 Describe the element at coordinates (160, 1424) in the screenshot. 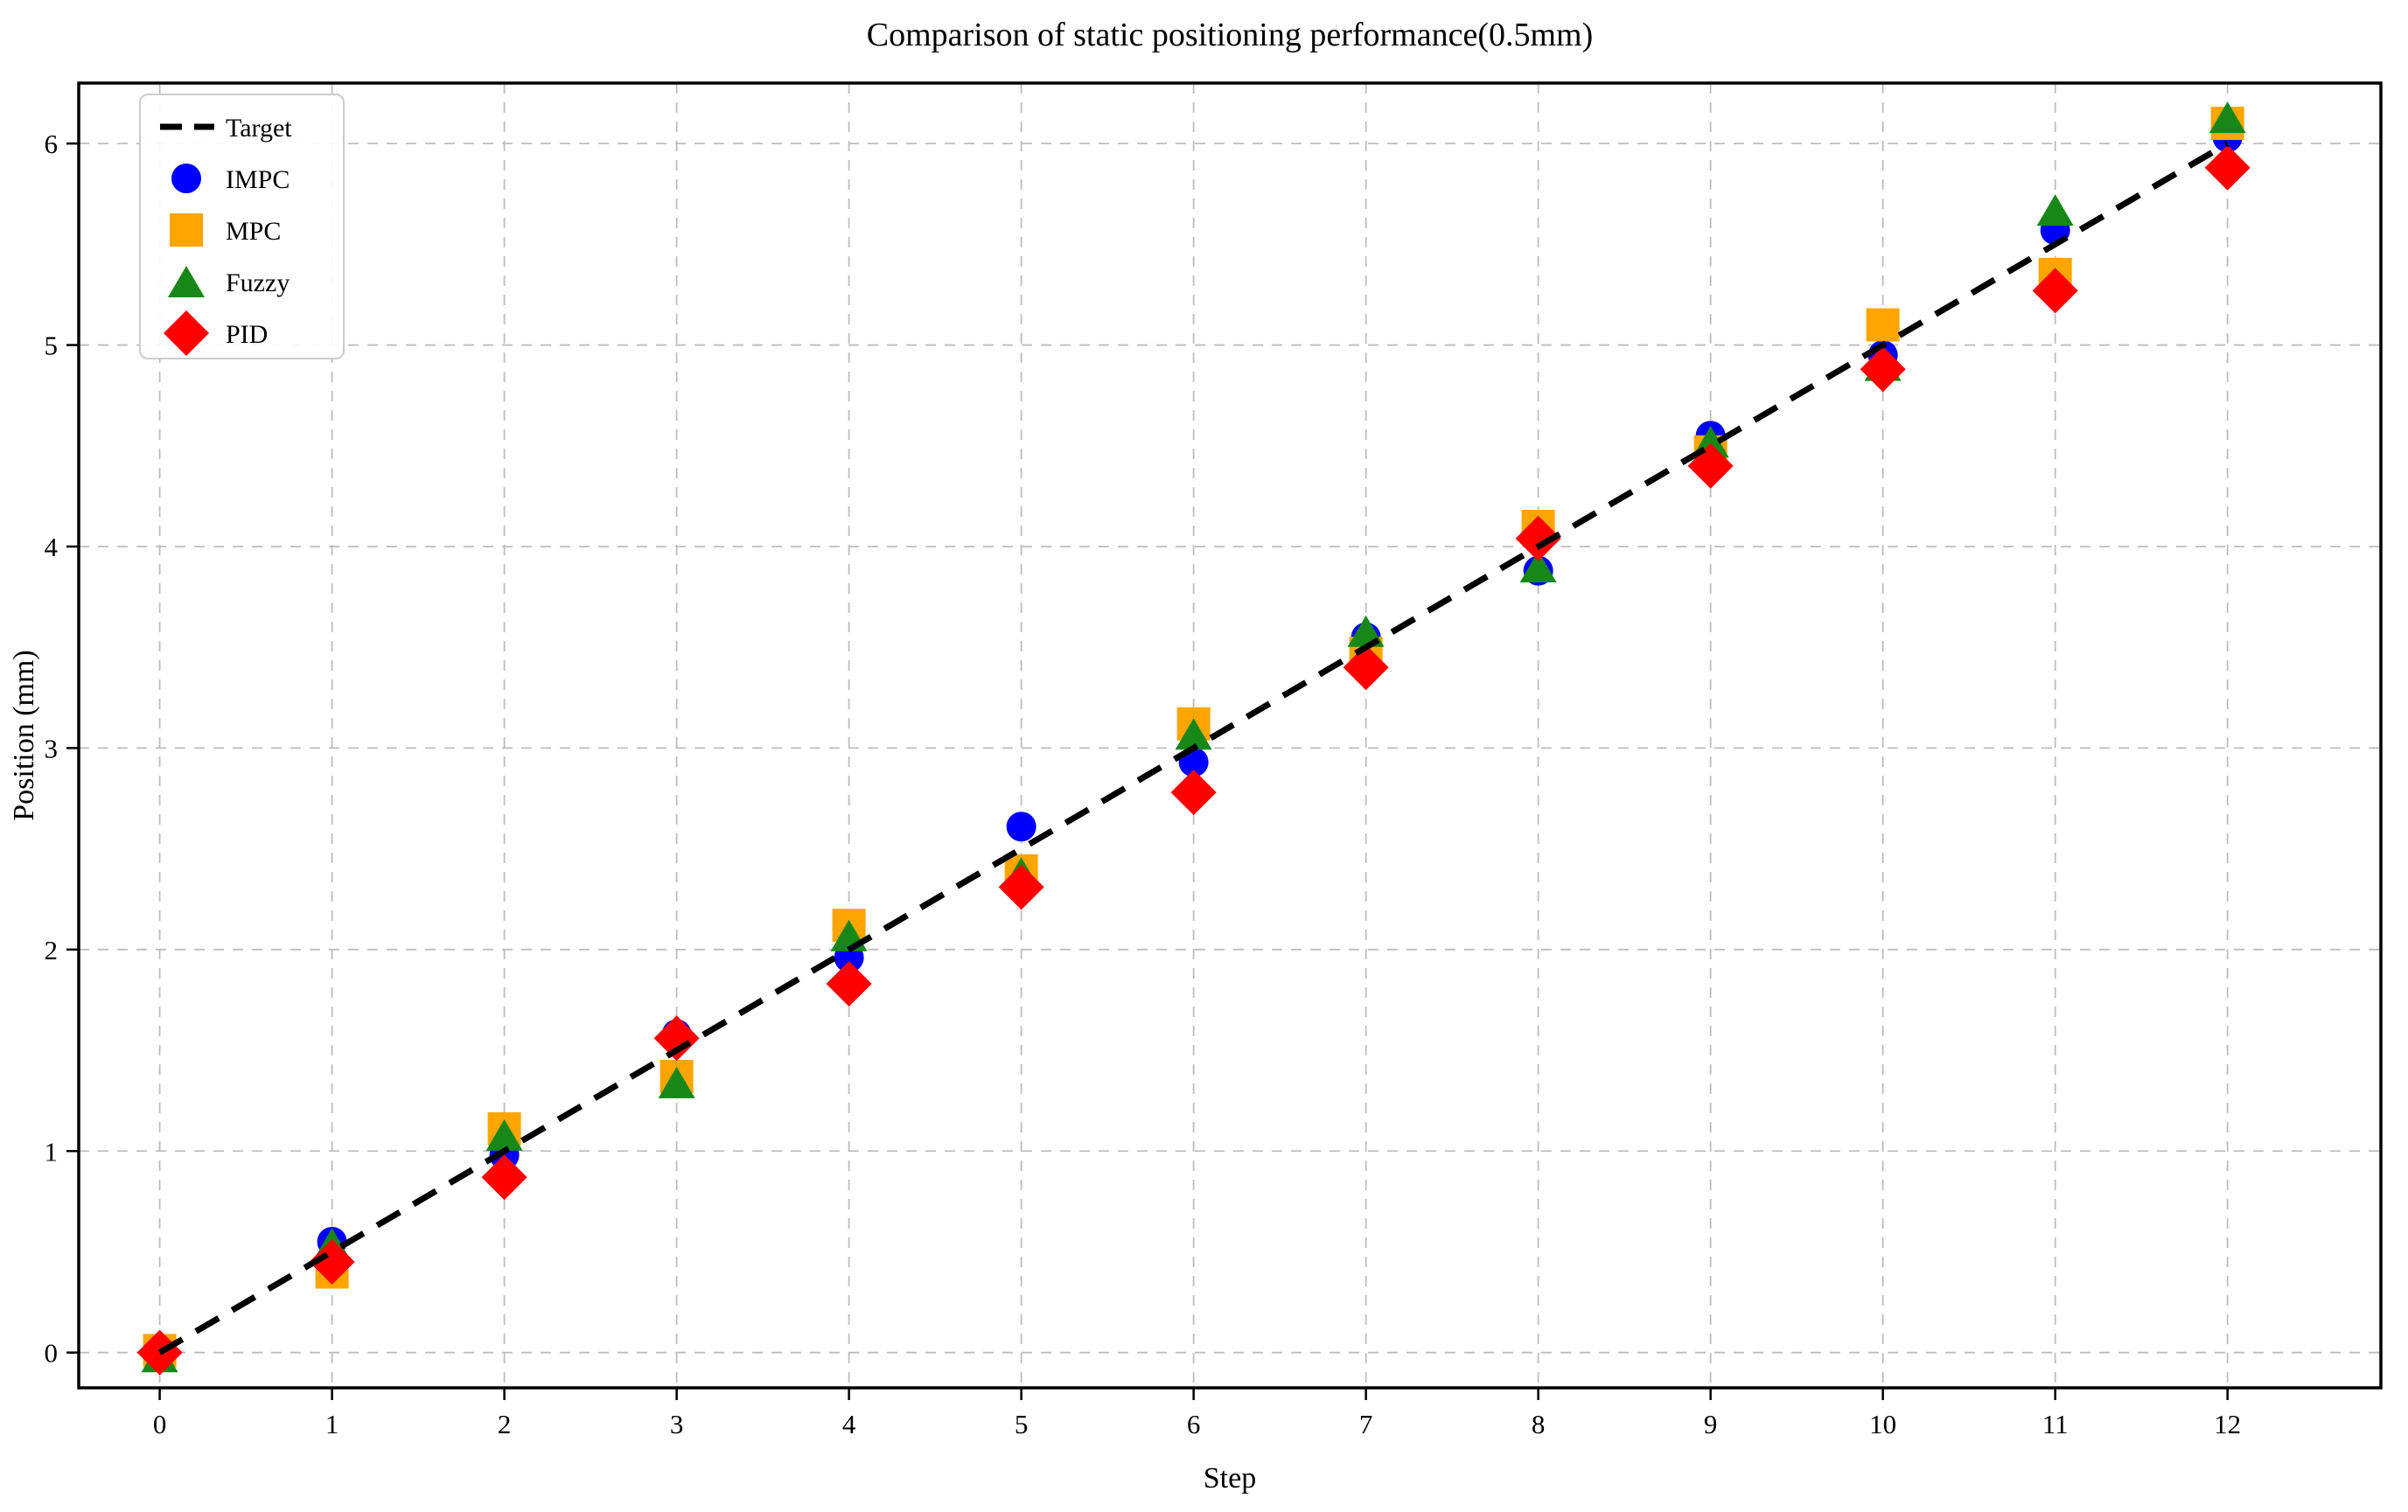

I see `x-tick-label-0: 0` at that location.